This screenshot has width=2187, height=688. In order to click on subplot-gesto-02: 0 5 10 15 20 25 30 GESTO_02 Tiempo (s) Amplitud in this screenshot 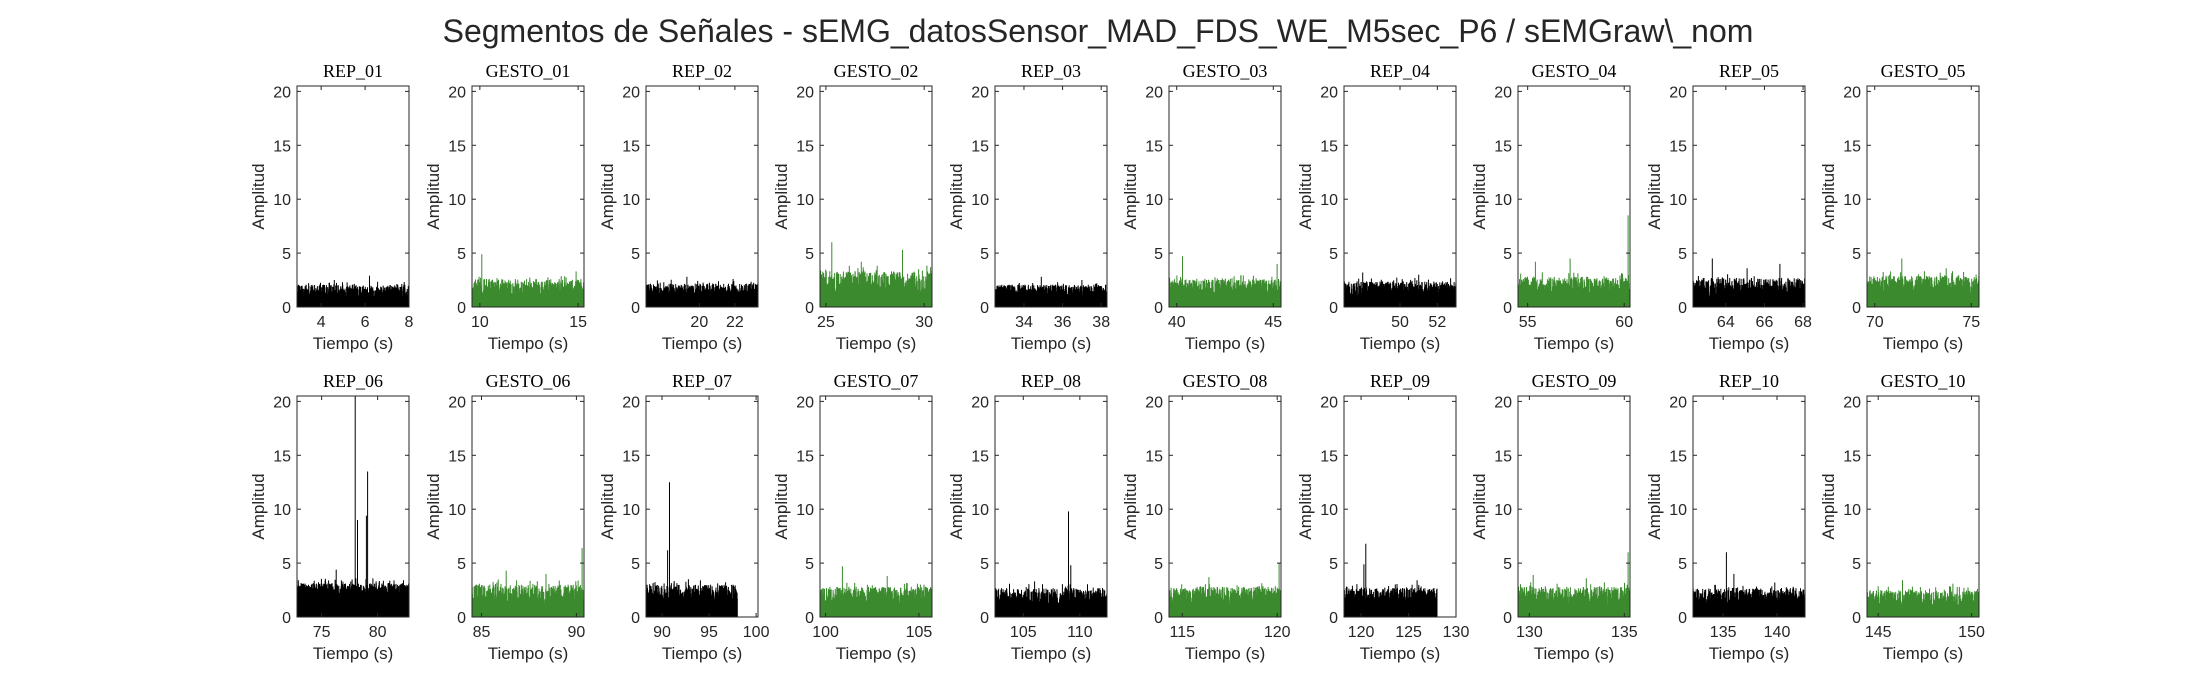, I will do `click(852, 207)`.